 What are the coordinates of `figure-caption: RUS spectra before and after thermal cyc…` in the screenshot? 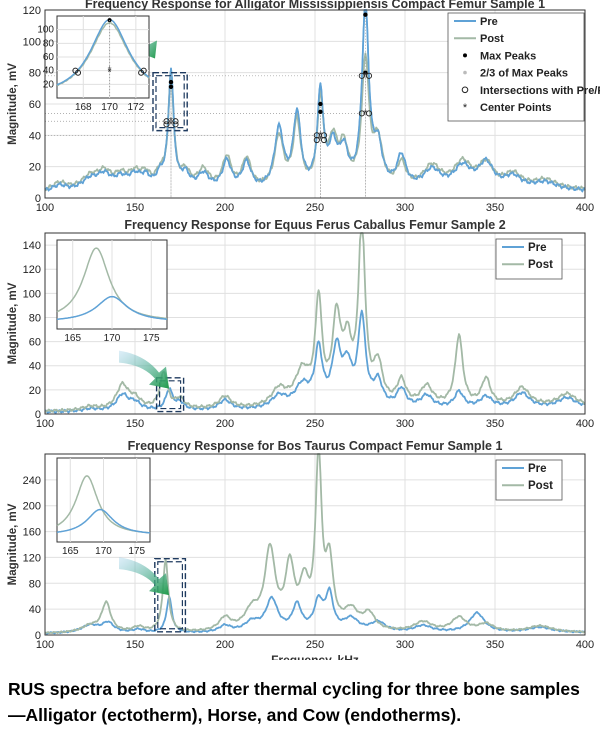 It's located at (294, 702).